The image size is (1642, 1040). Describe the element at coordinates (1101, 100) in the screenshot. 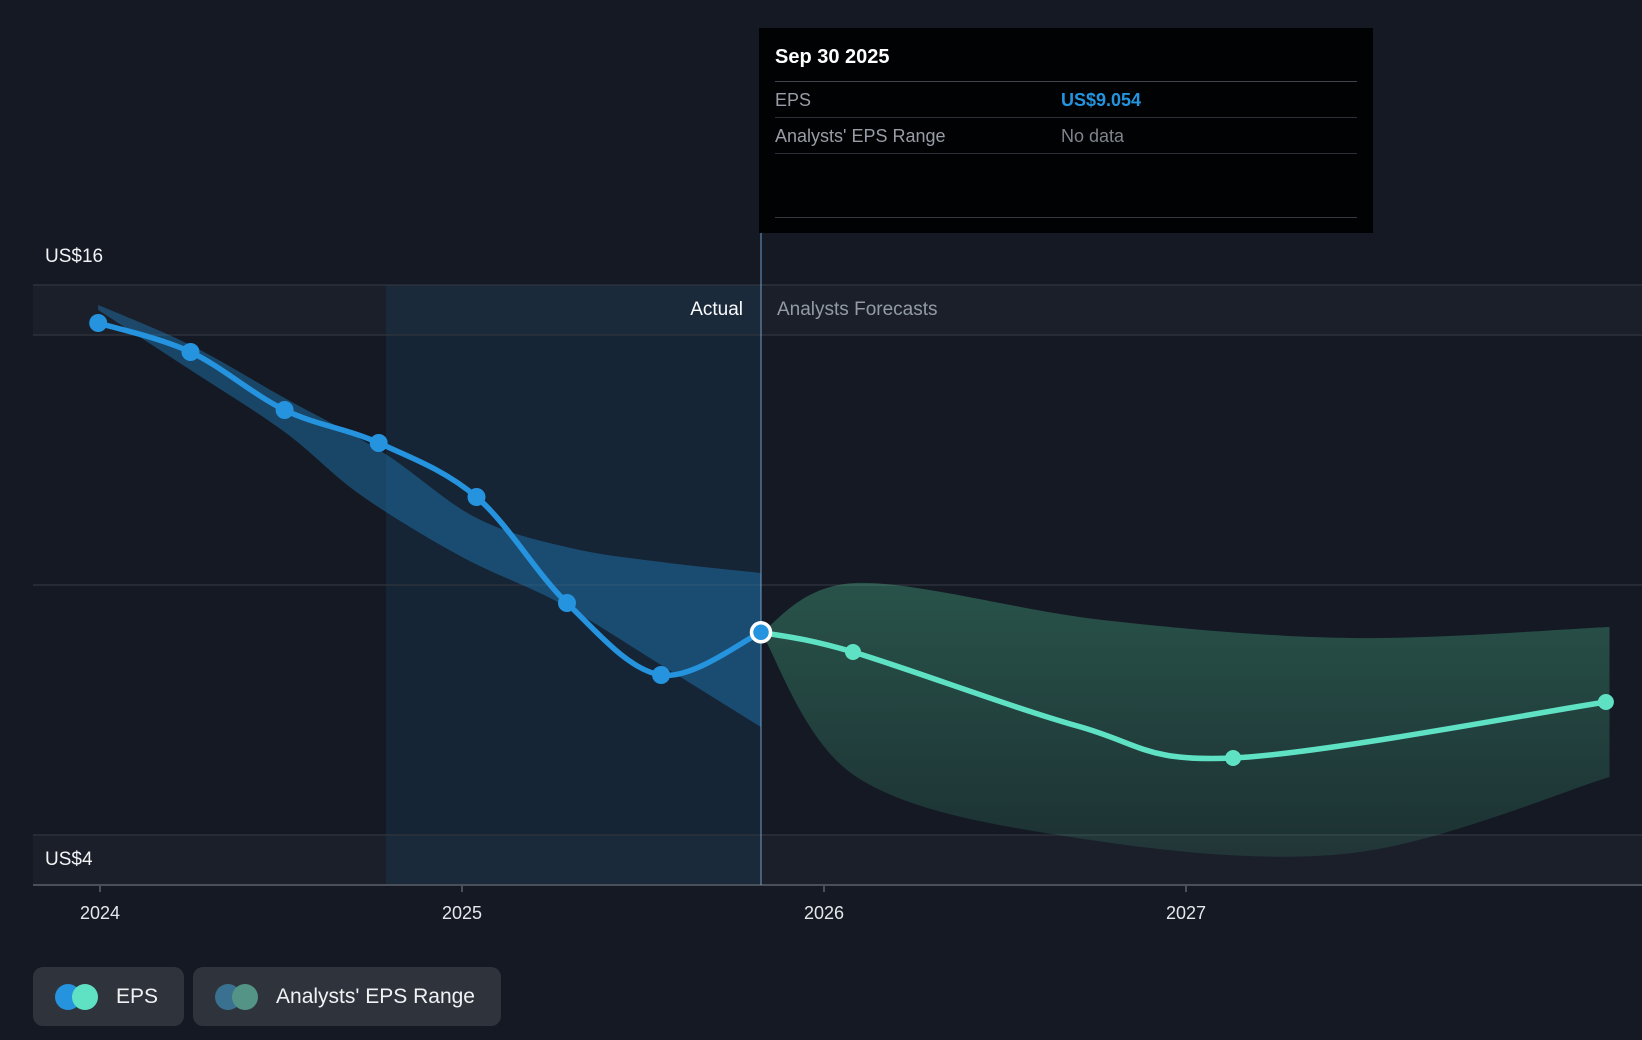

I see `tooltip-eps-value: US$9.054` at that location.